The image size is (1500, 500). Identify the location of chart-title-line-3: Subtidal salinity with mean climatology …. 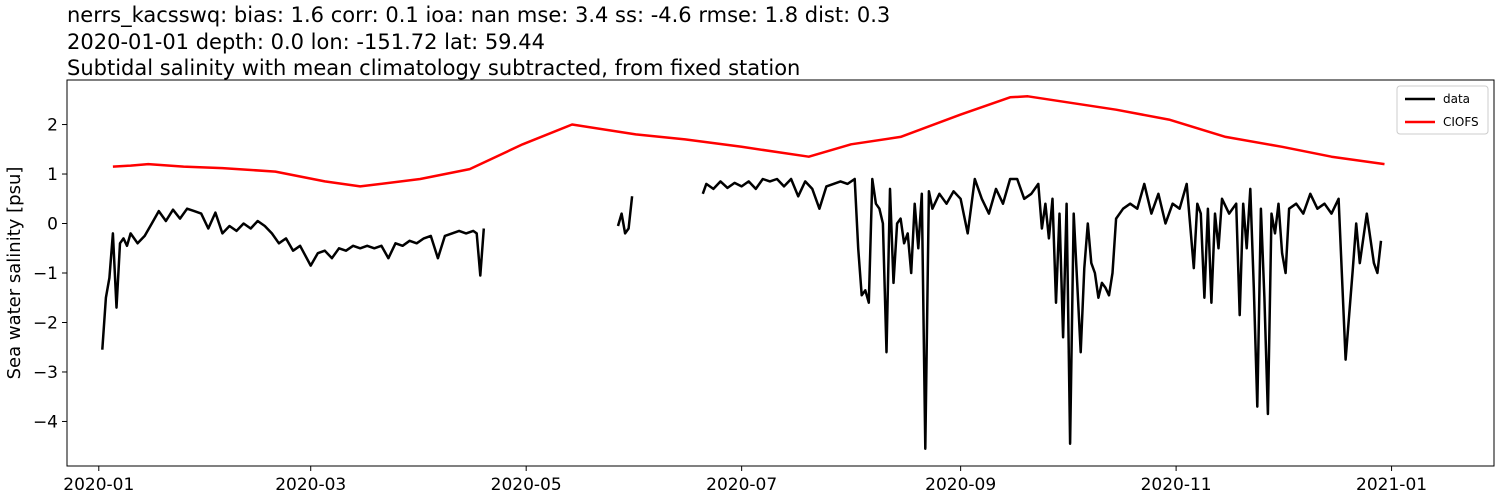
(433, 68).